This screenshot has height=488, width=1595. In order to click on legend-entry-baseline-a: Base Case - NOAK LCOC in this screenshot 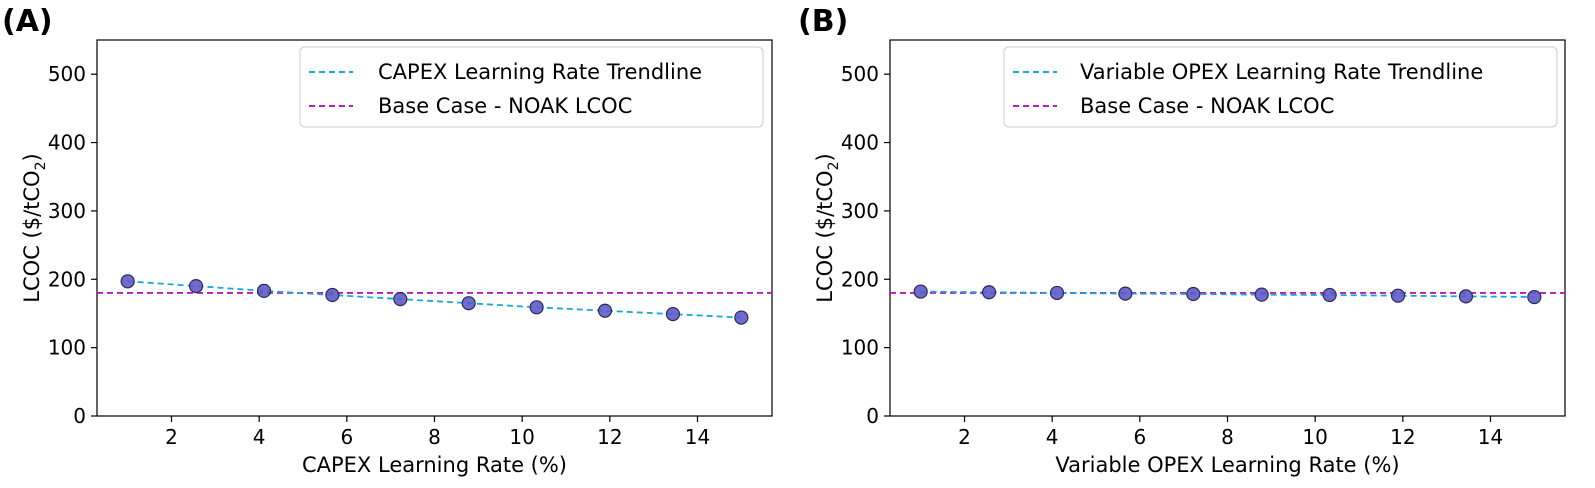, I will do `click(505, 106)`.